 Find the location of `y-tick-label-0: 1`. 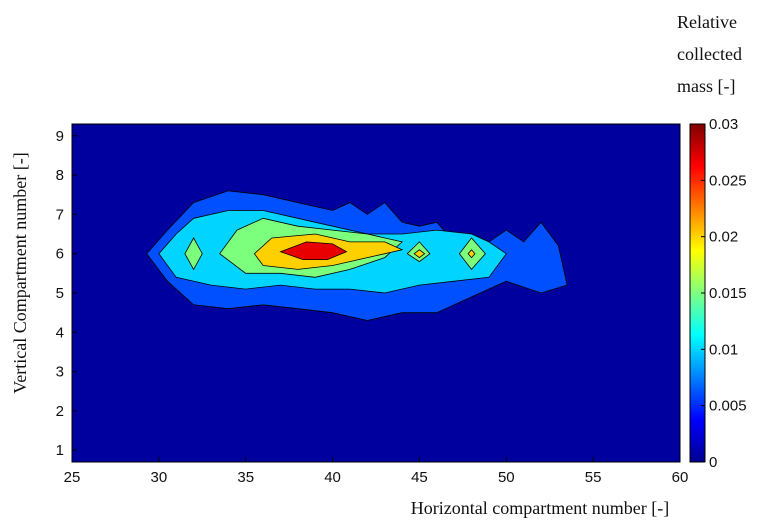

y-tick-label-0: 1 is located at coordinates (60, 450).